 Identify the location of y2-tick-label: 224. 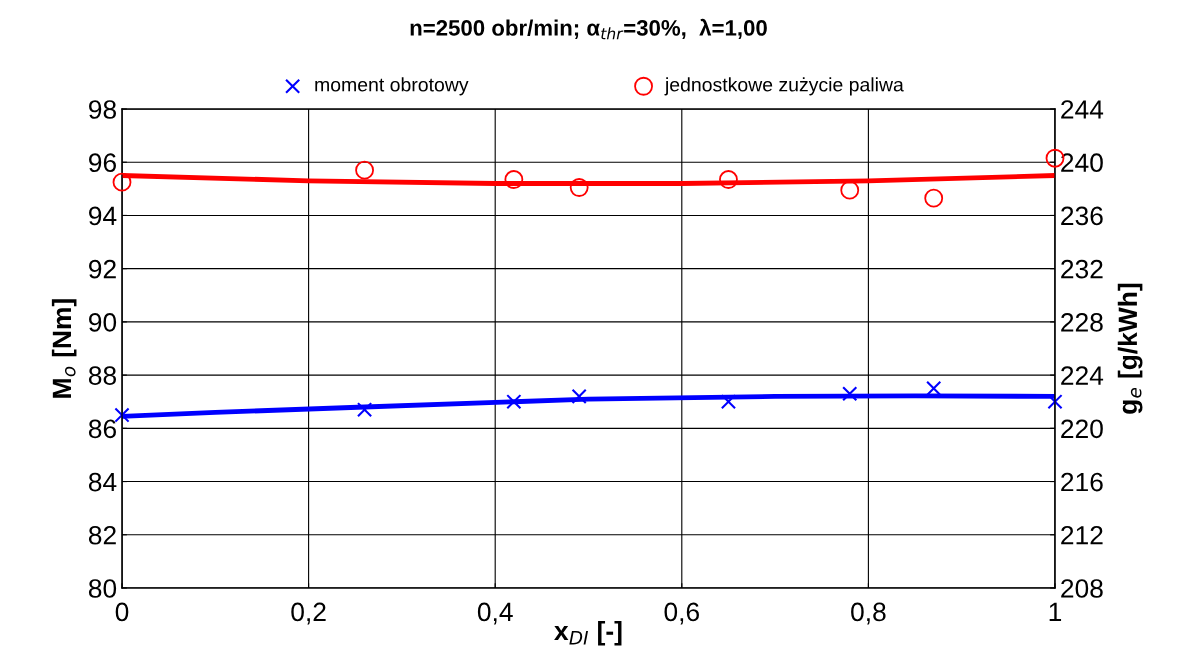
(1082, 375).